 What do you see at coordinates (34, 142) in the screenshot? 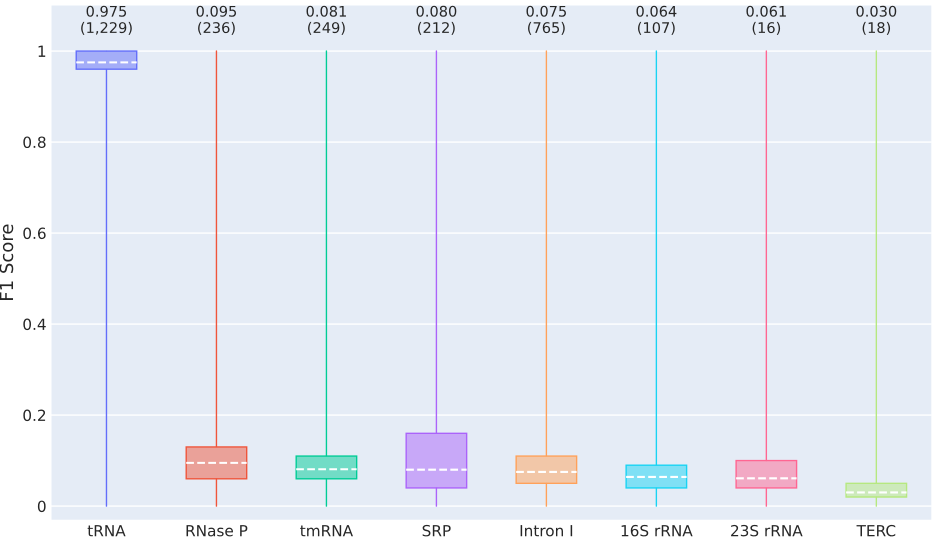
I see `y-tick-label: 0.8` at bounding box center [34, 142].